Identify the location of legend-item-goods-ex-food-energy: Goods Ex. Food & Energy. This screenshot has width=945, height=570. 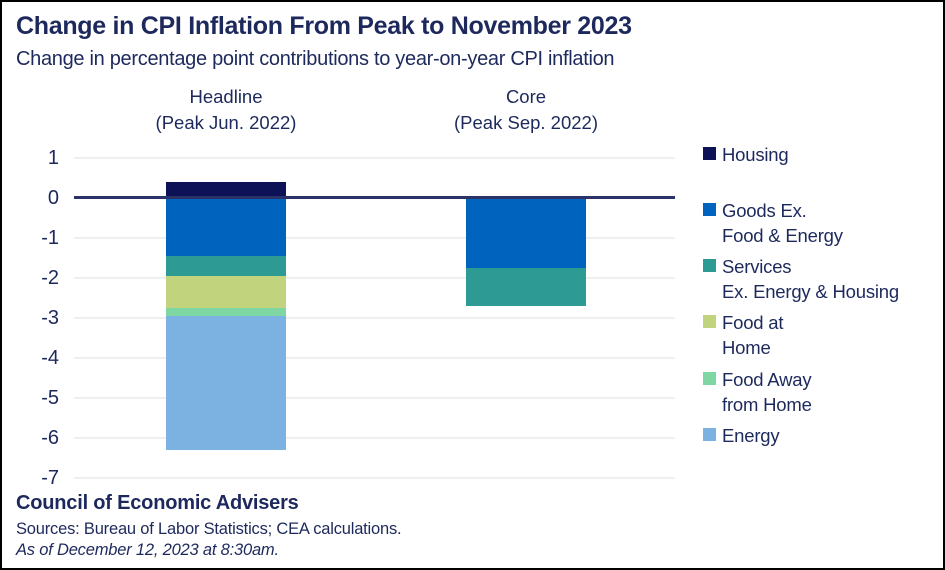
(773, 223).